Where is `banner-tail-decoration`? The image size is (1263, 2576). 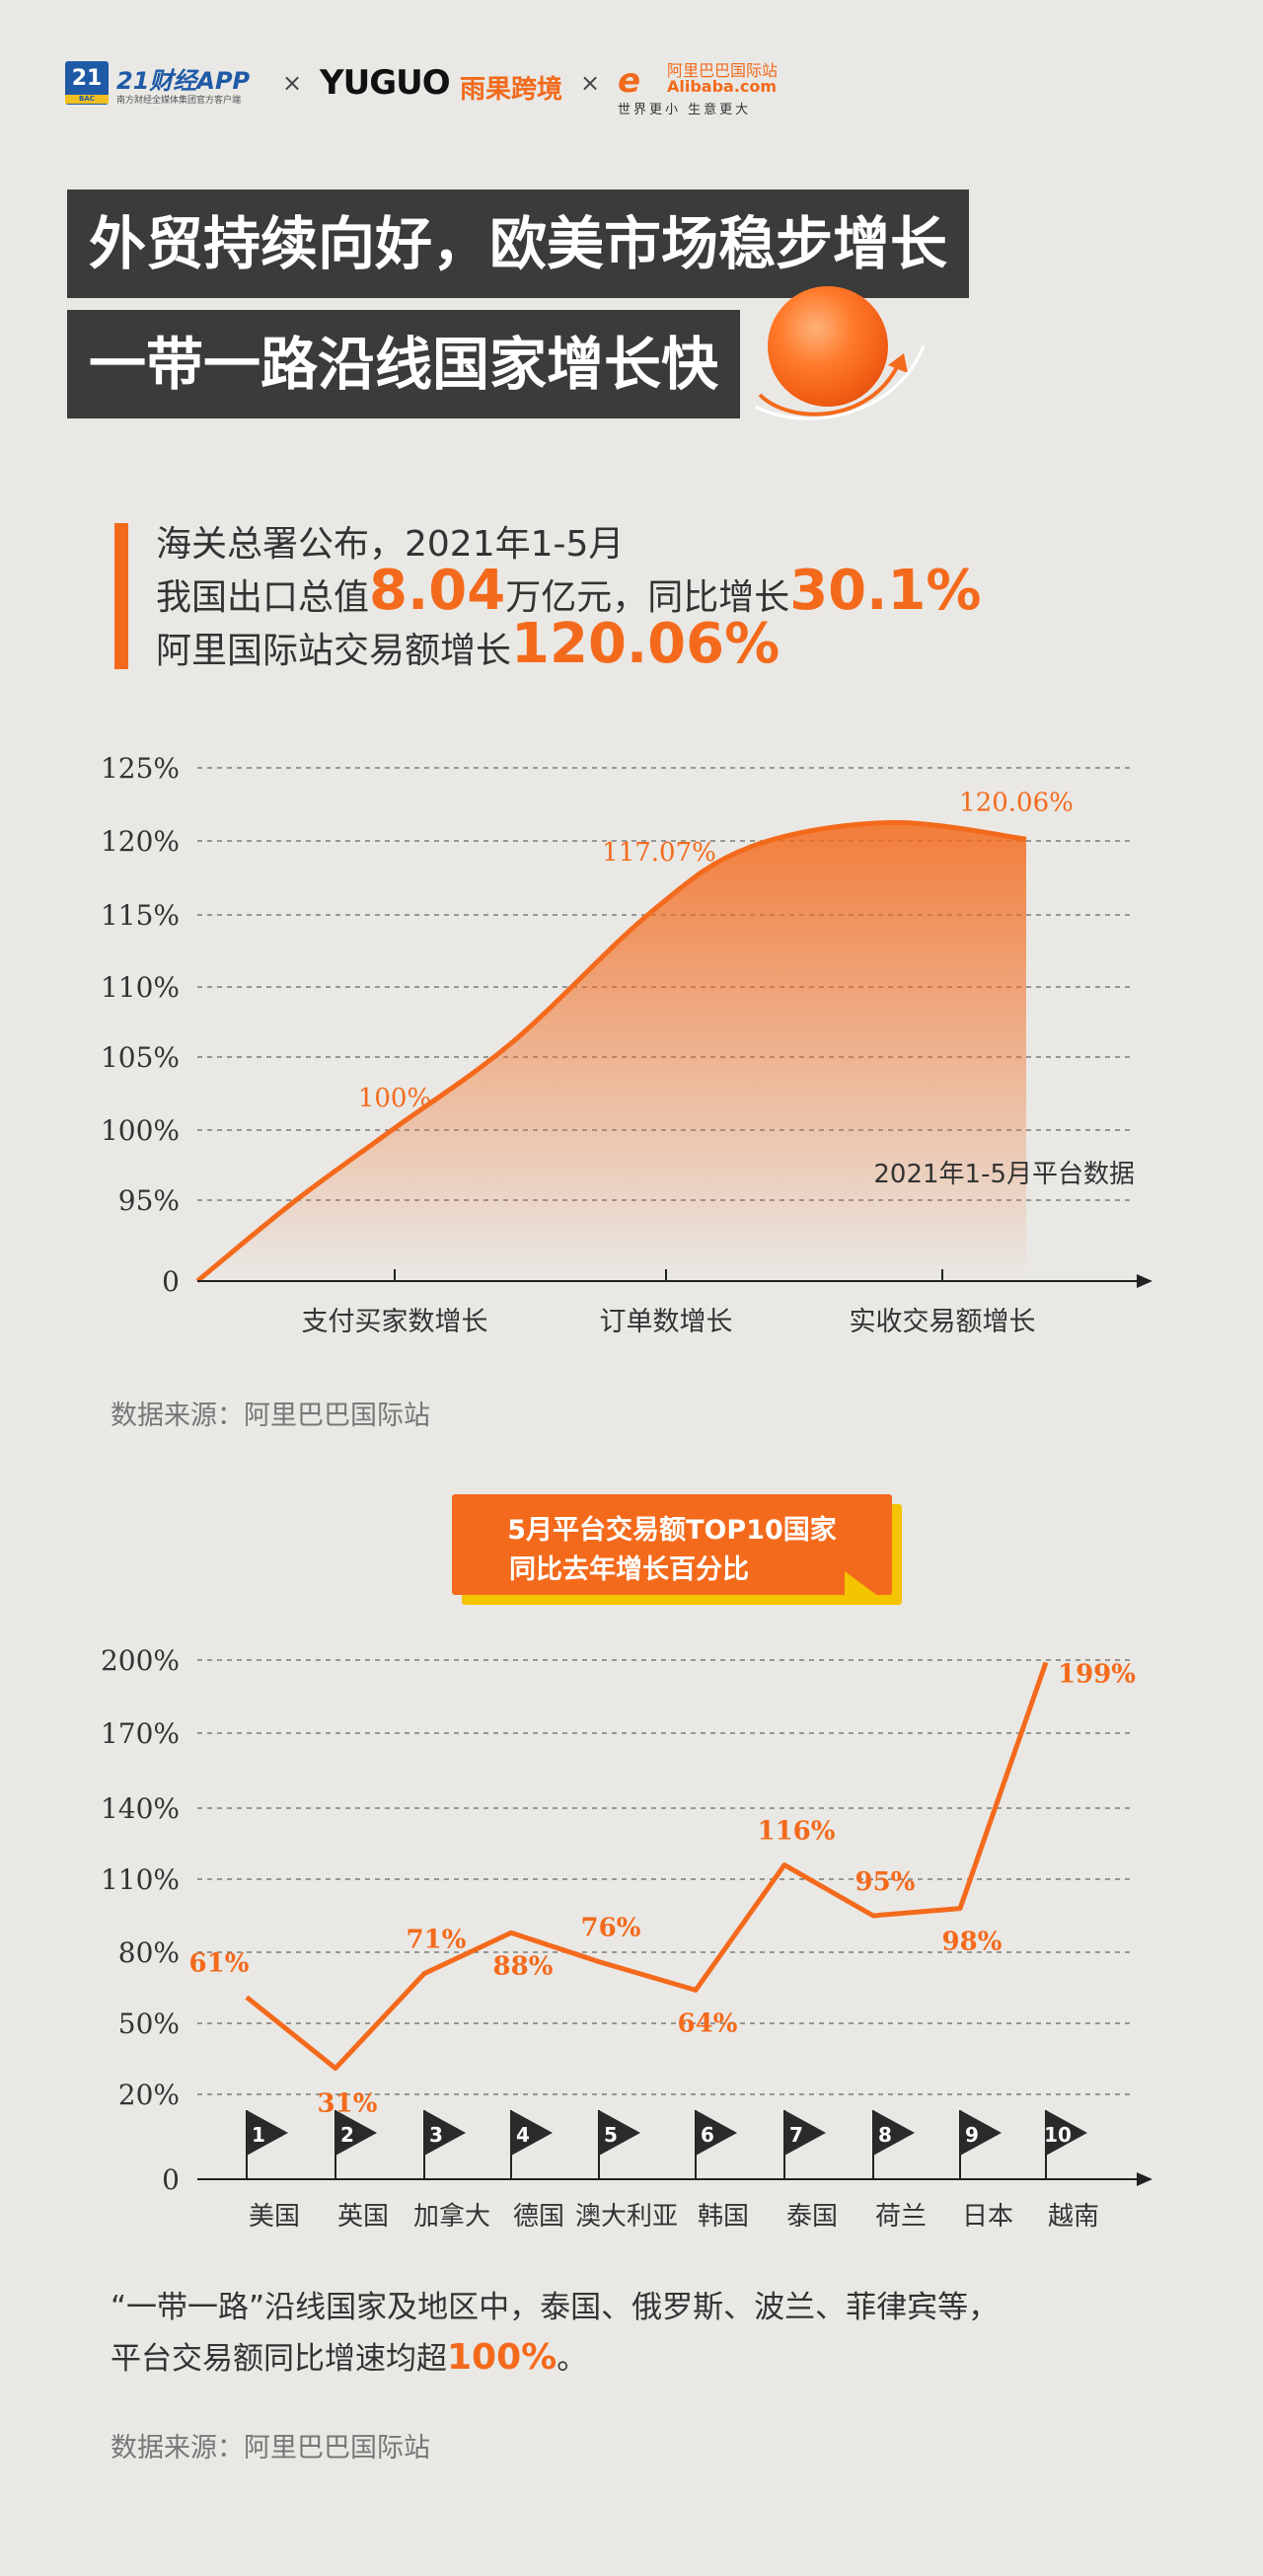 banner-tail-decoration is located at coordinates (867, 1588).